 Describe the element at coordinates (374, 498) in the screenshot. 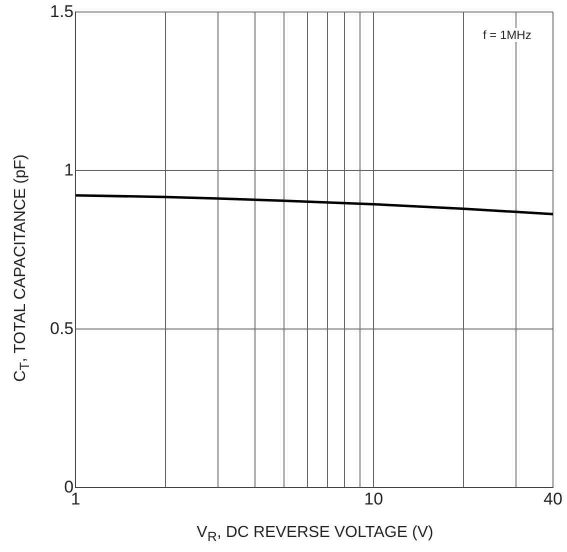

I see `x-tick-label: 10` at that location.